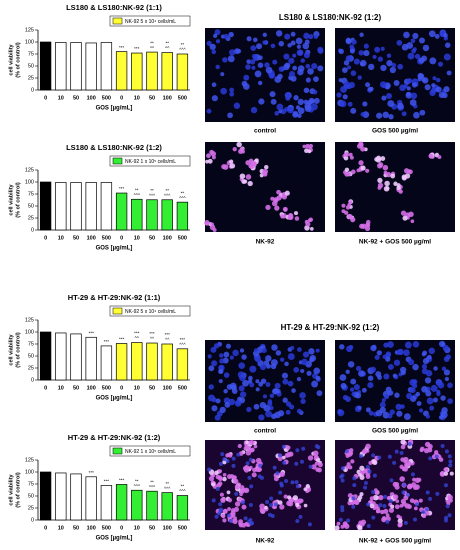 The image size is (460, 550). I want to click on x-tick-label: 10, so click(61, 388).